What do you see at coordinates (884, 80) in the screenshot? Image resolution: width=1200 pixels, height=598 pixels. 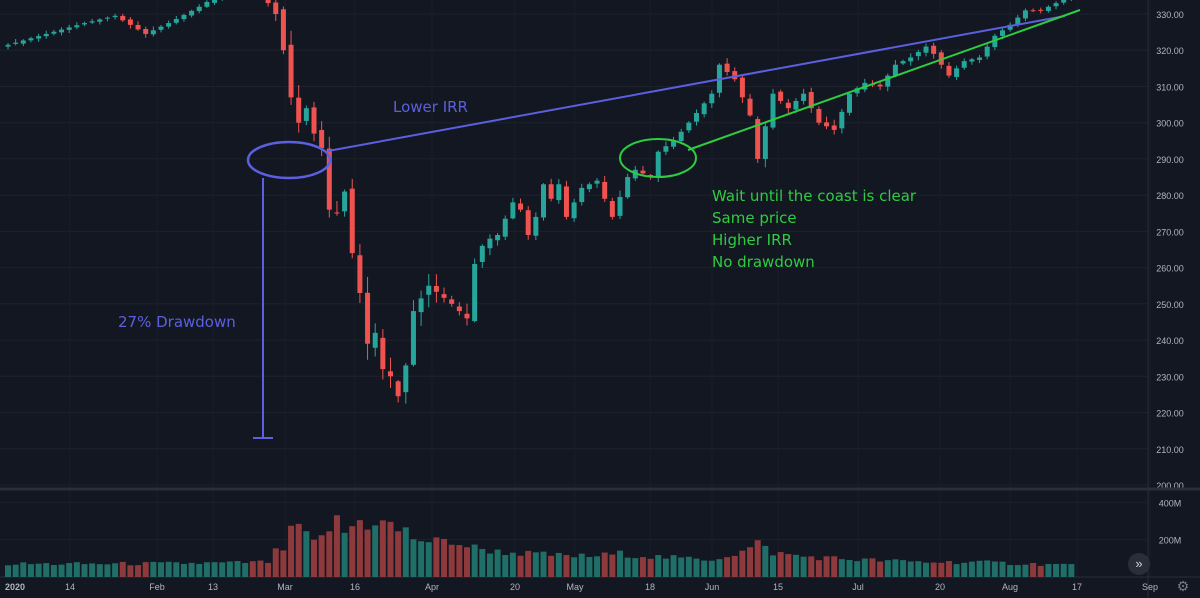 I see `higher-irr-trendline` at bounding box center [884, 80].